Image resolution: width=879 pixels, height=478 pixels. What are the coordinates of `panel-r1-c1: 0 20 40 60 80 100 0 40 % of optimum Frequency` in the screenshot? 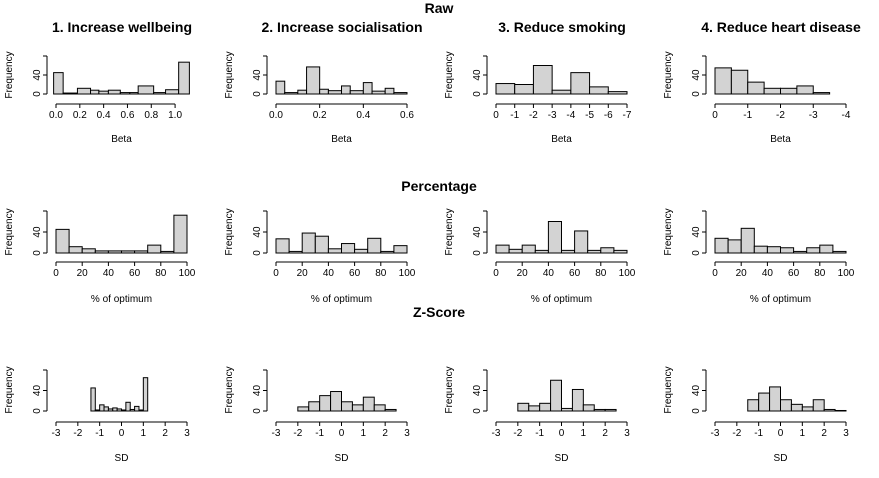 It's located at (320, 256).